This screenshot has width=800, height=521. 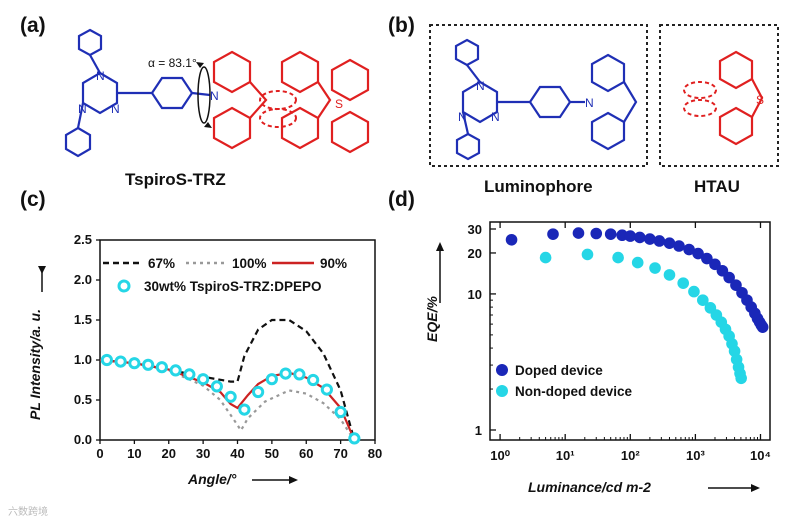 What do you see at coordinates (33, 199) in the screenshot?
I see `panel-label-c: (c)` at bounding box center [33, 199].